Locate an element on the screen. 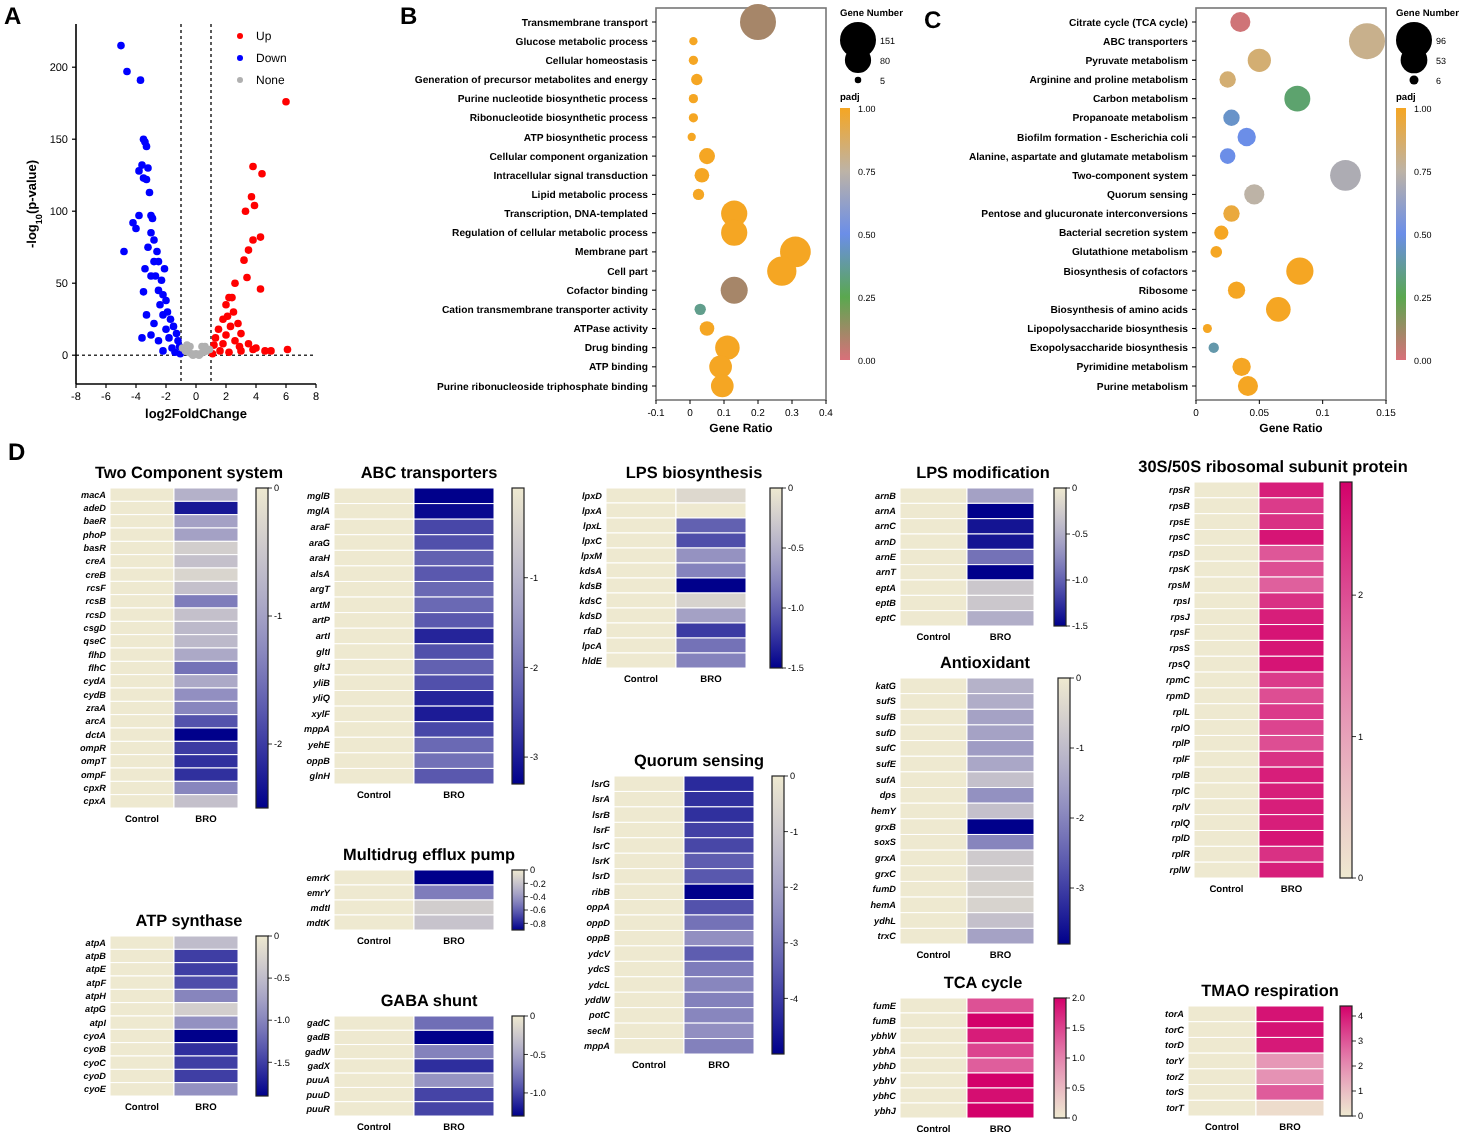 Image resolution: width=1462 pixels, height=1136 pixels. chart-title: TMAO respiration is located at coordinates (1270, 991).